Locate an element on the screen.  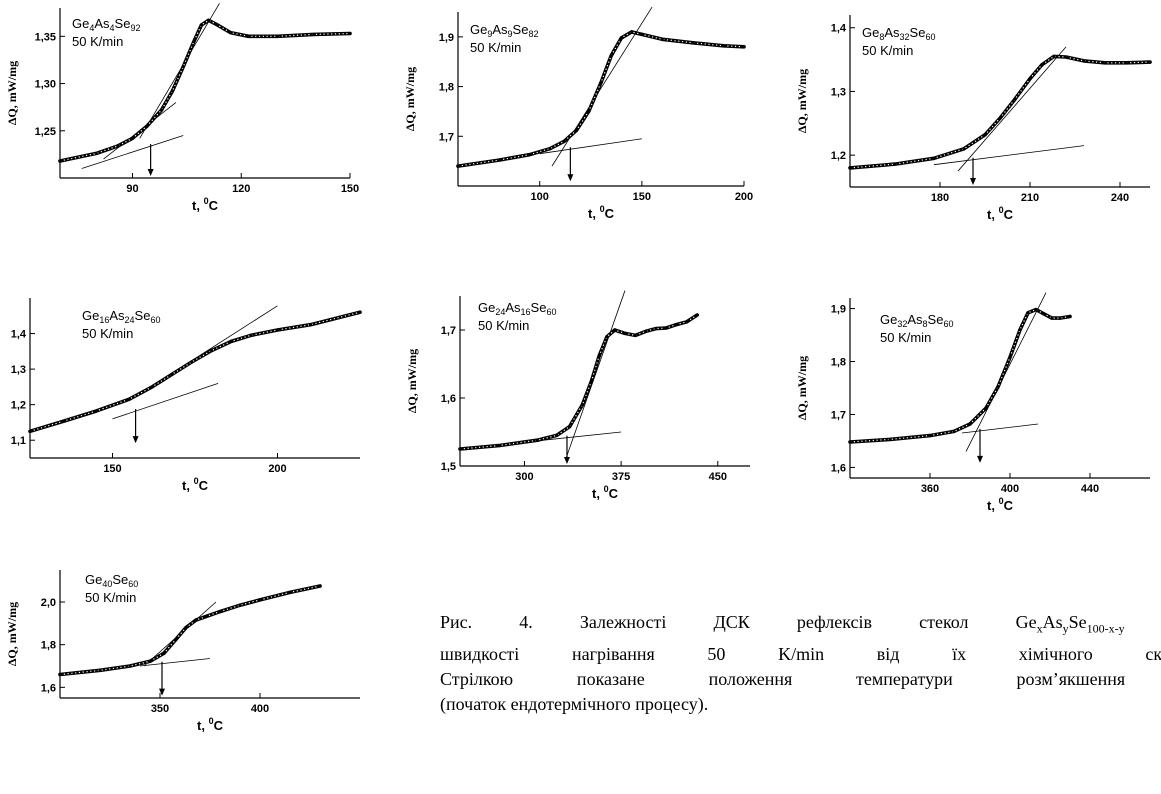
x-tick-label: 440 is located at coordinates (1090, 489).